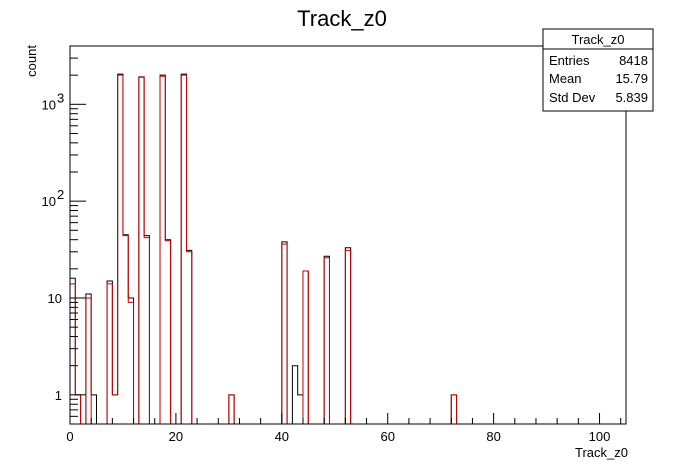 The width and height of the screenshot is (696, 472). Describe the element at coordinates (60, 97) in the screenshot. I see `y-tick-exponent: 3` at that location.